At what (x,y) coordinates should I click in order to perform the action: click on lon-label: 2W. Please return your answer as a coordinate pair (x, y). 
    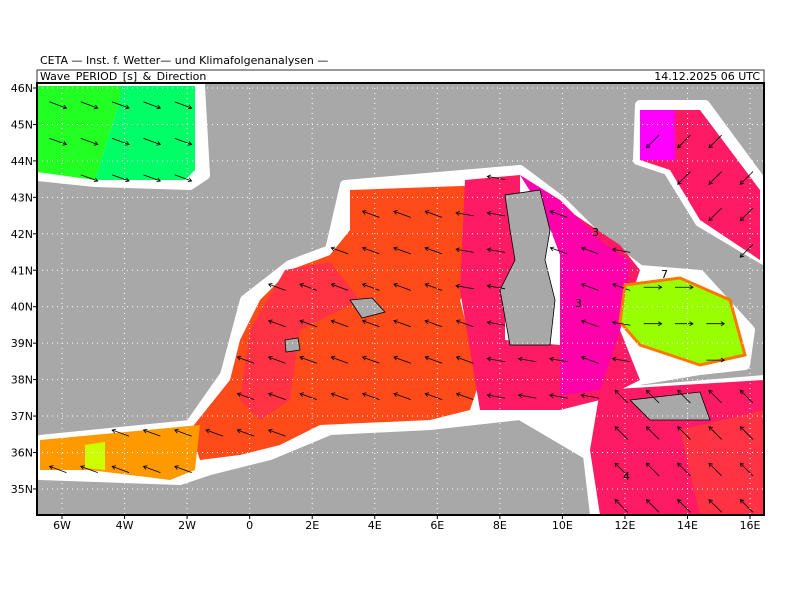
    Looking at the image, I should click on (187, 525).